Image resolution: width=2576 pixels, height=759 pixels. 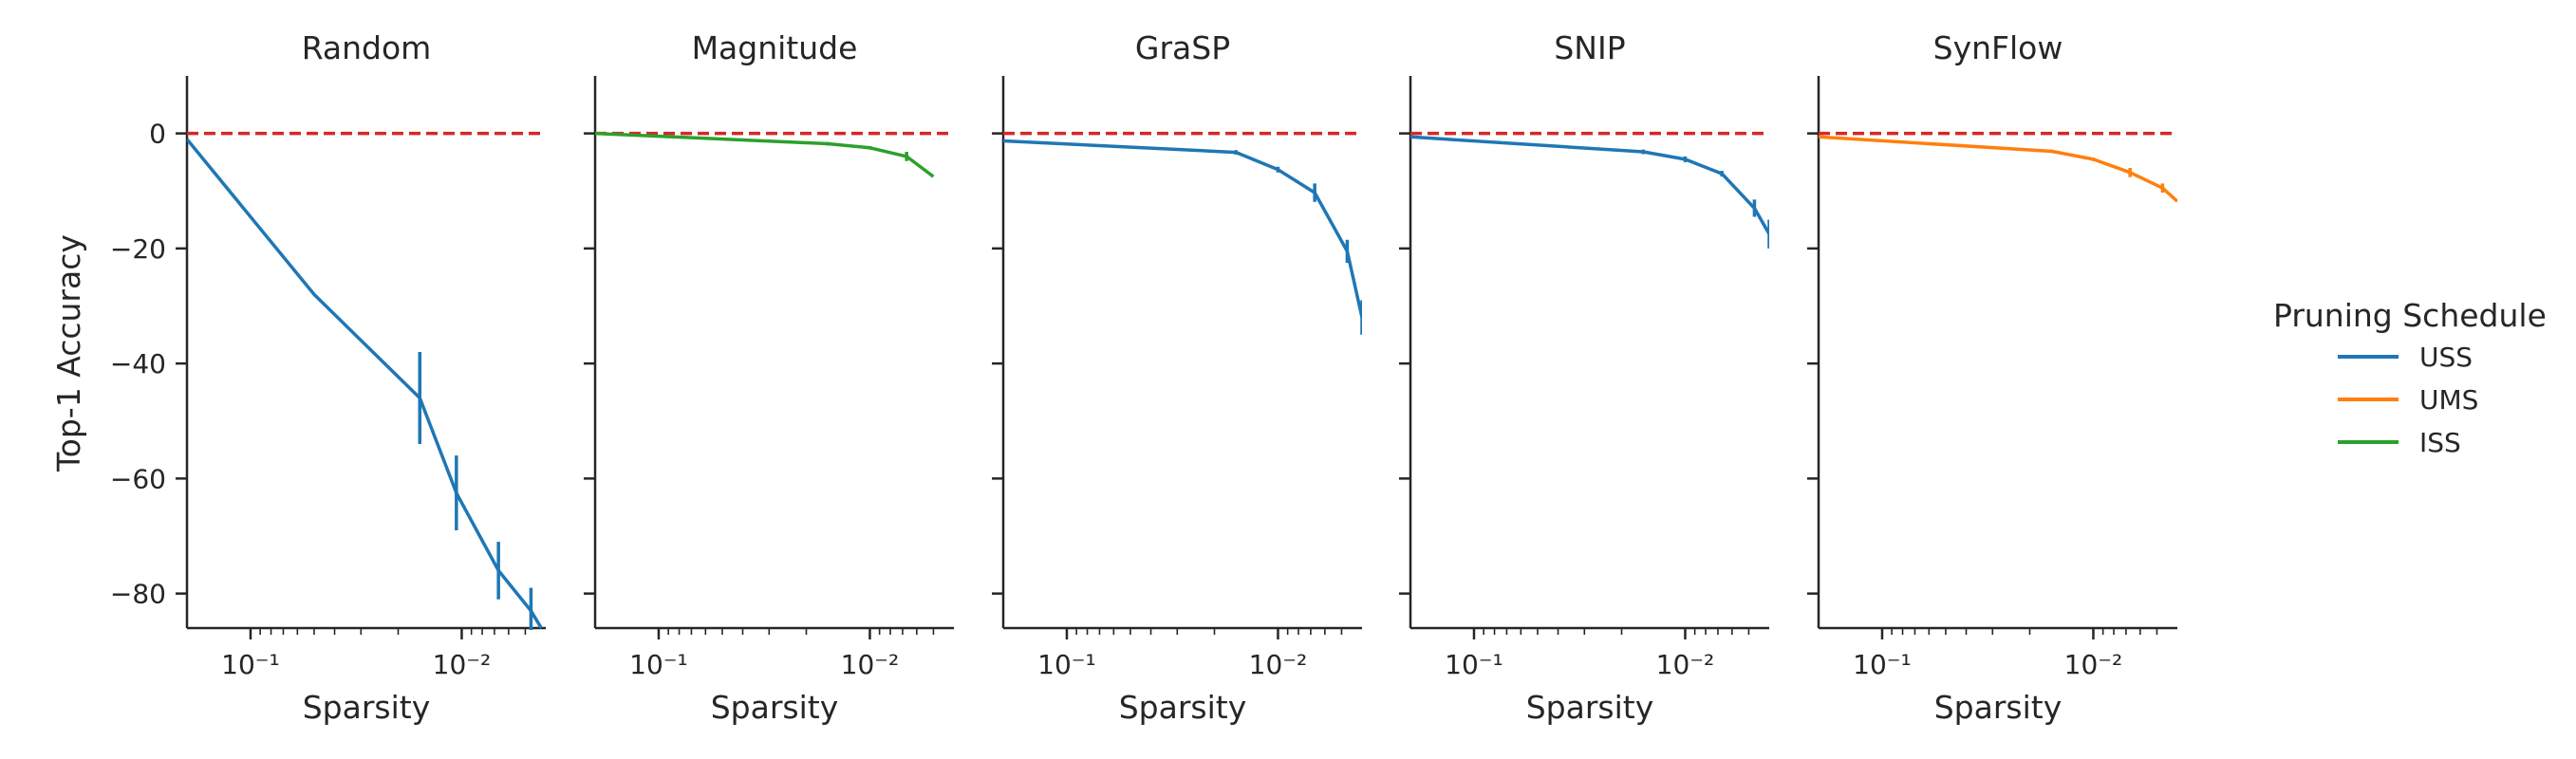 I want to click on series-line-ums, so click(x=1998, y=169).